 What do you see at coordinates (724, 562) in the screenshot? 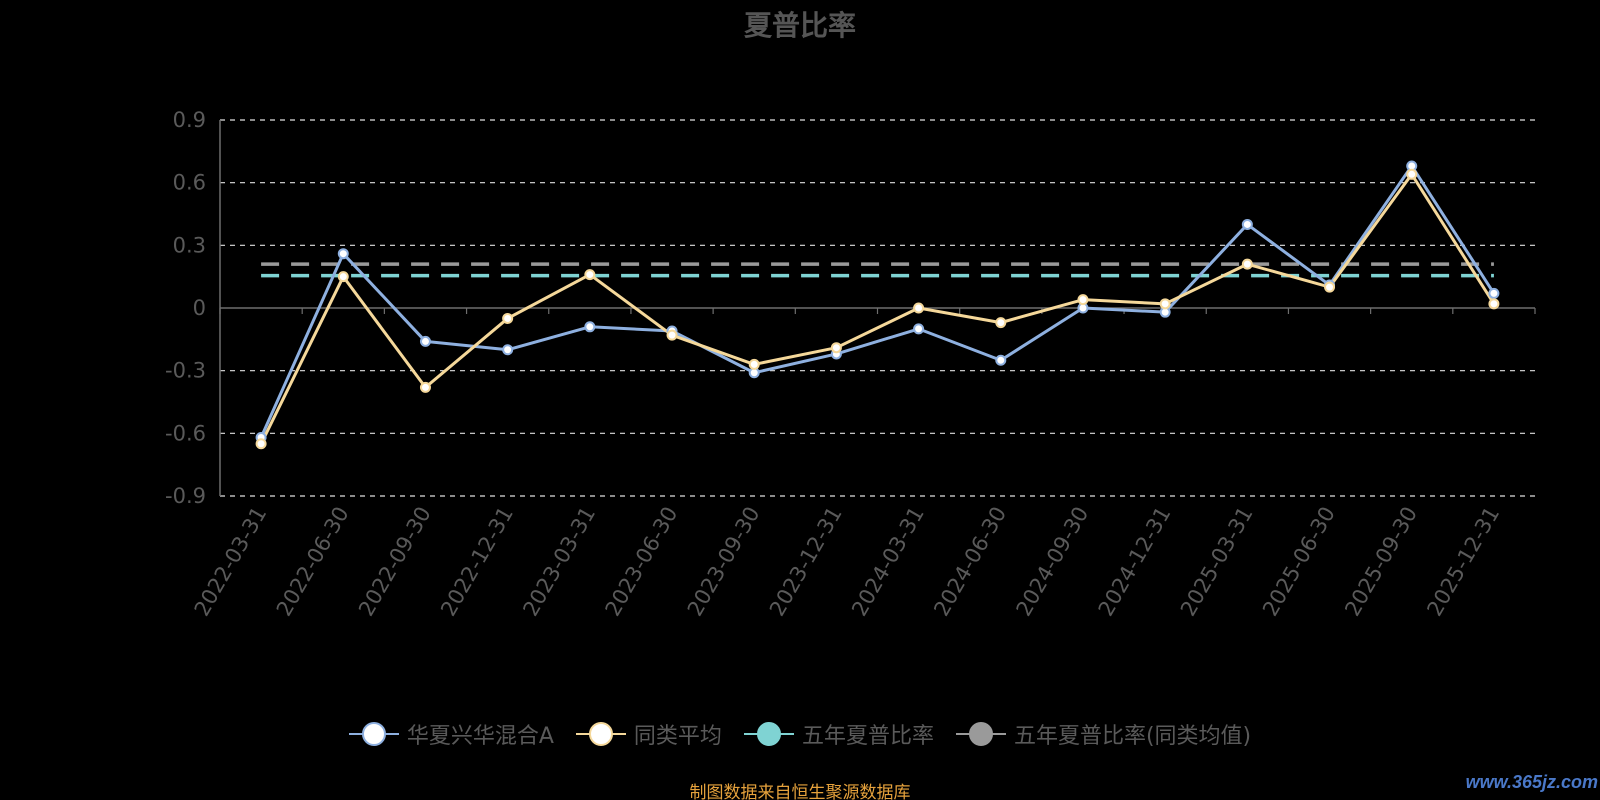
I see `x-tick-label: 2023-09-30` at bounding box center [724, 562].